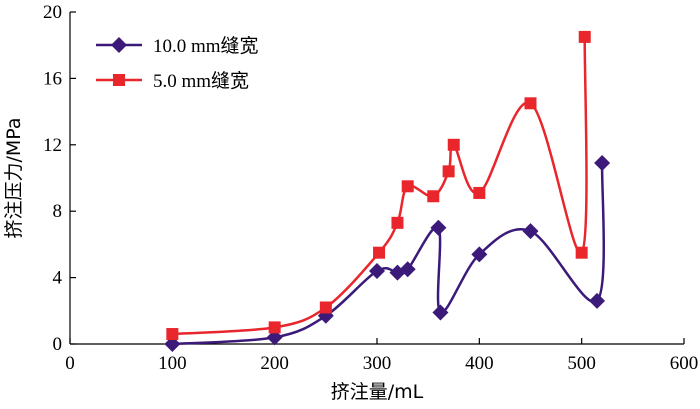 This screenshot has height=409, width=700. What do you see at coordinates (684, 363) in the screenshot?
I see `x-tick-label: 600` at bounding box center [684, 363].